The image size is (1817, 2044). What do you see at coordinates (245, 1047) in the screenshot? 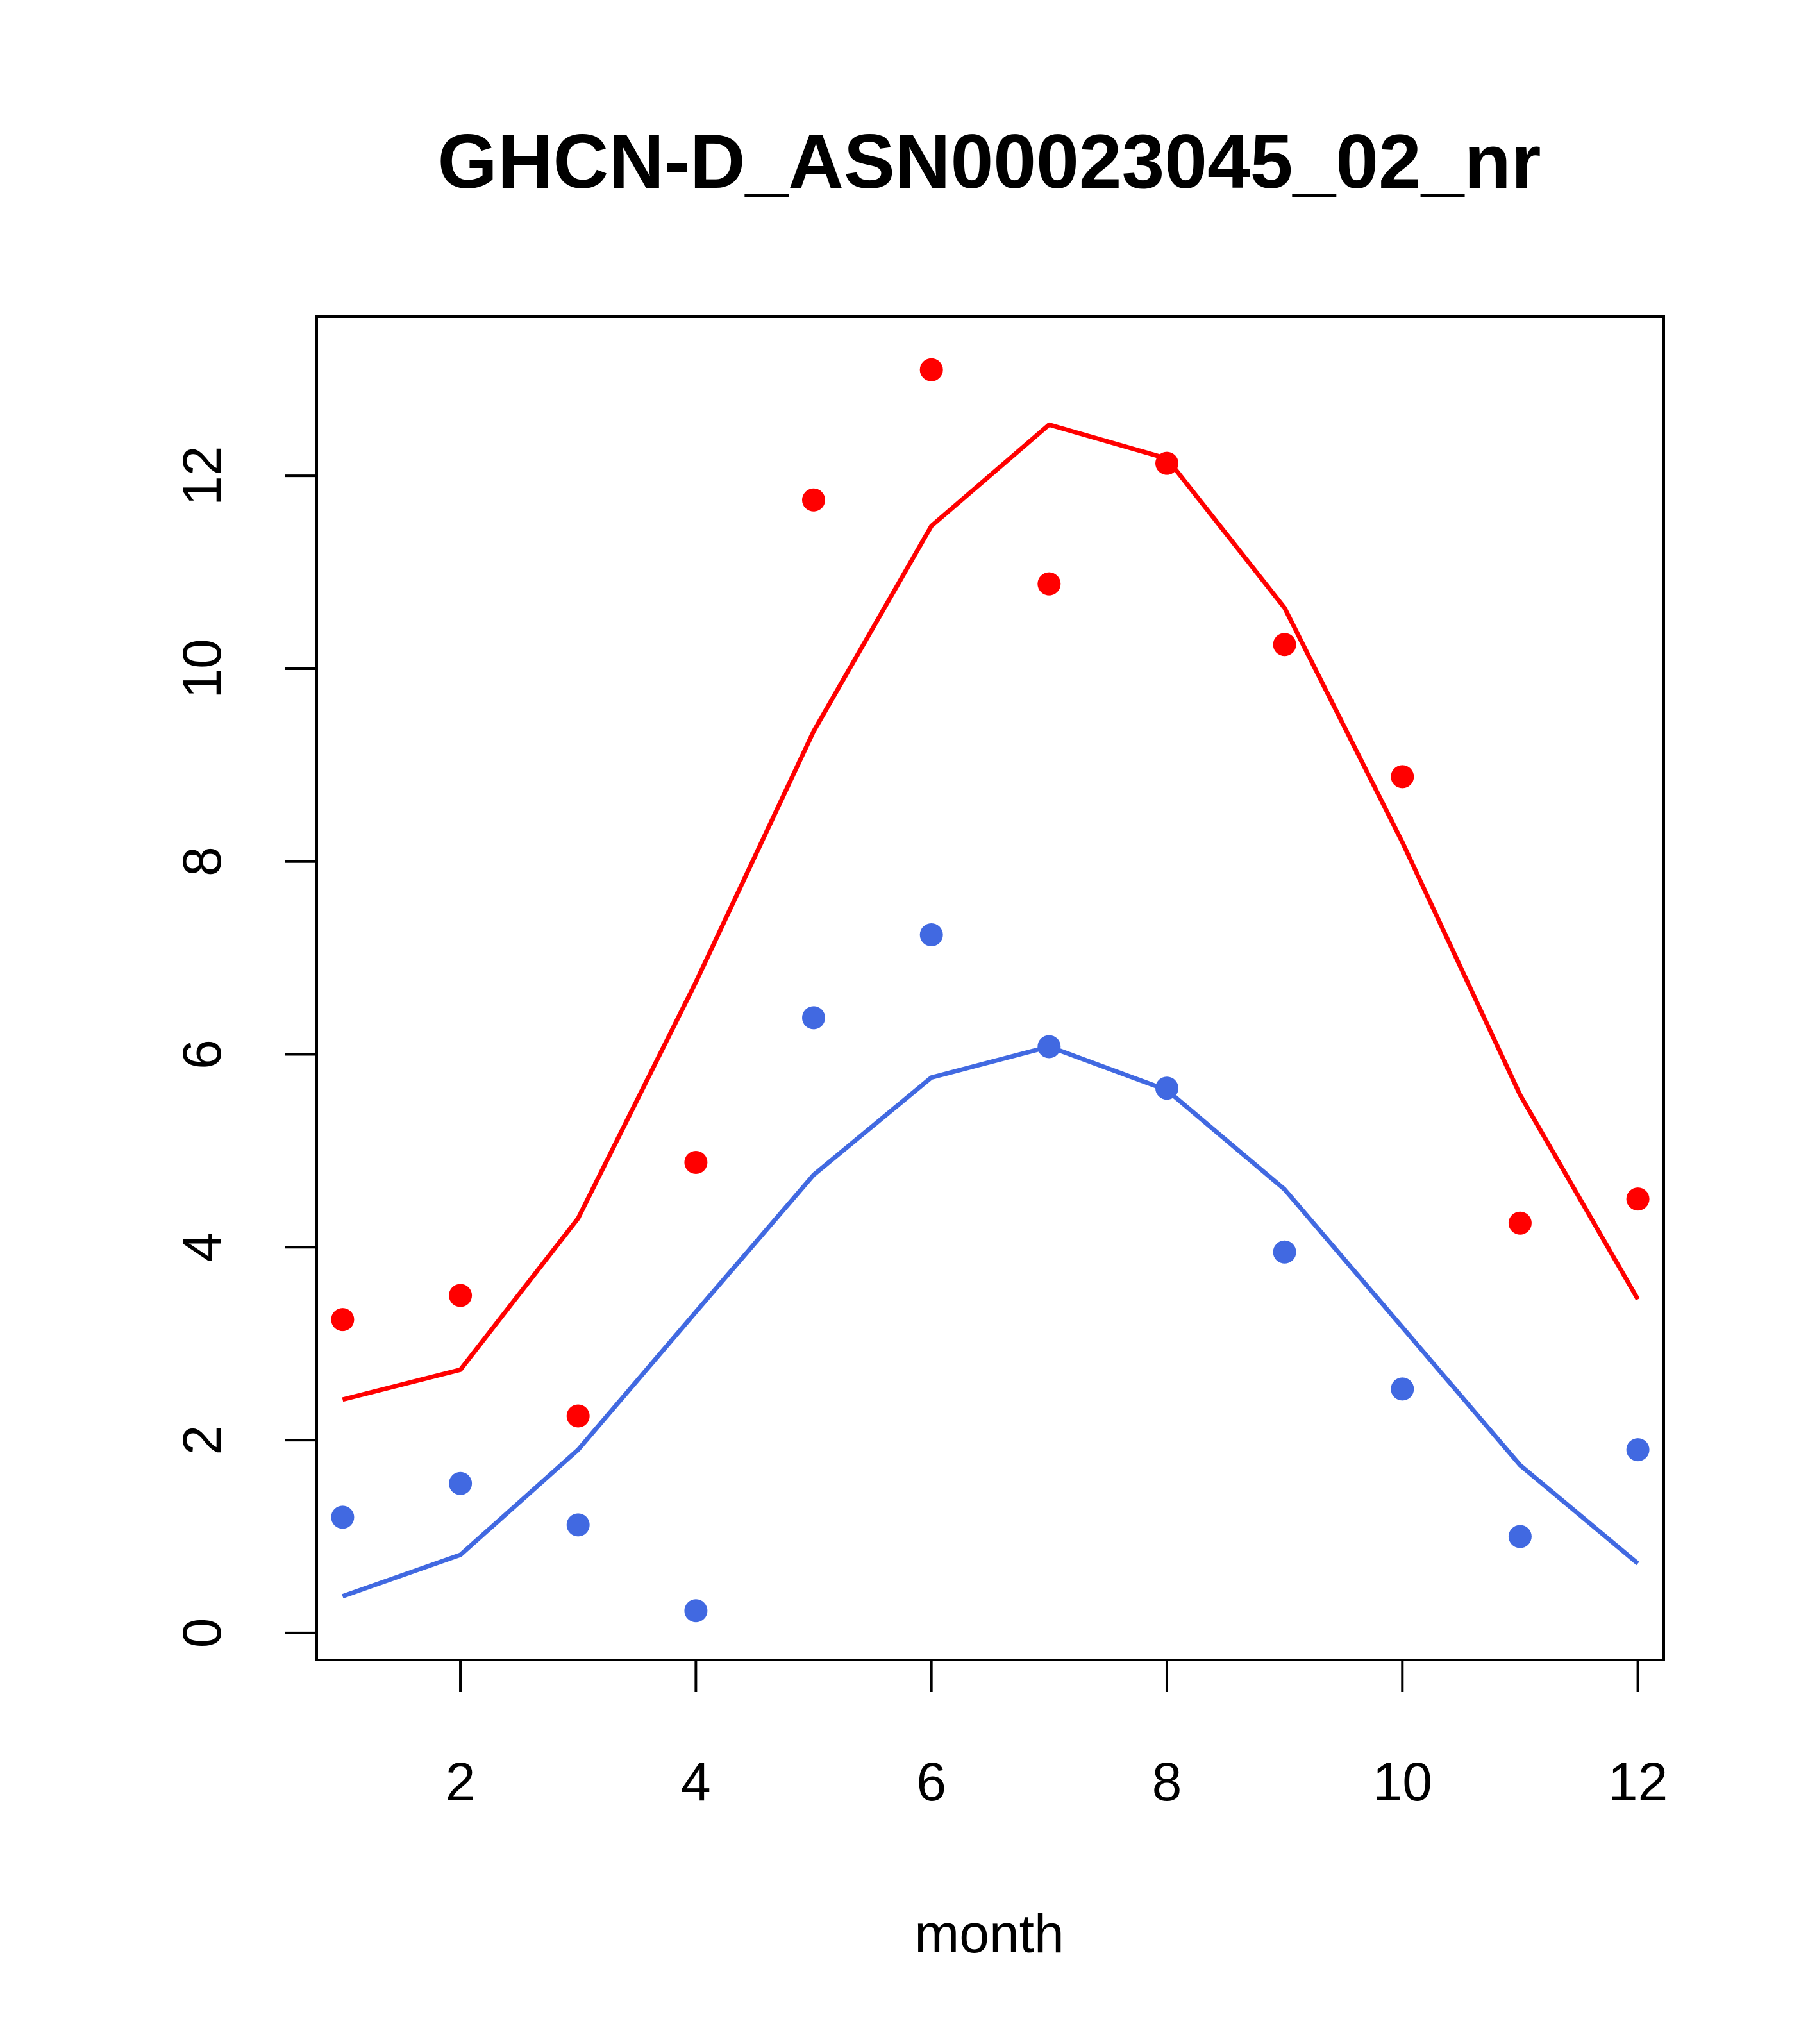
I see `y-axis: 0 2 4 6 8 10 12` at bounding box center [245, 1047].